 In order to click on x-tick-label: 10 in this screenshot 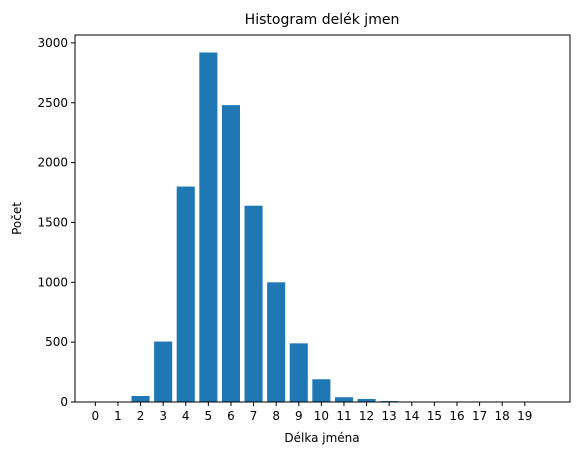, I will do `click(321, 416)`.